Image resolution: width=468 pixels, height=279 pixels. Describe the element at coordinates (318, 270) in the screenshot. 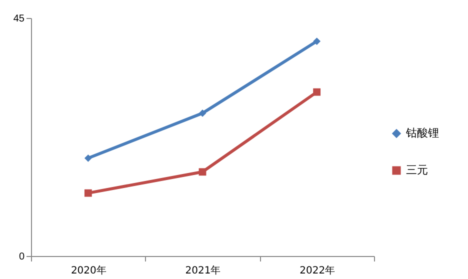

I see `x-tick-label: 2022年` at that location.